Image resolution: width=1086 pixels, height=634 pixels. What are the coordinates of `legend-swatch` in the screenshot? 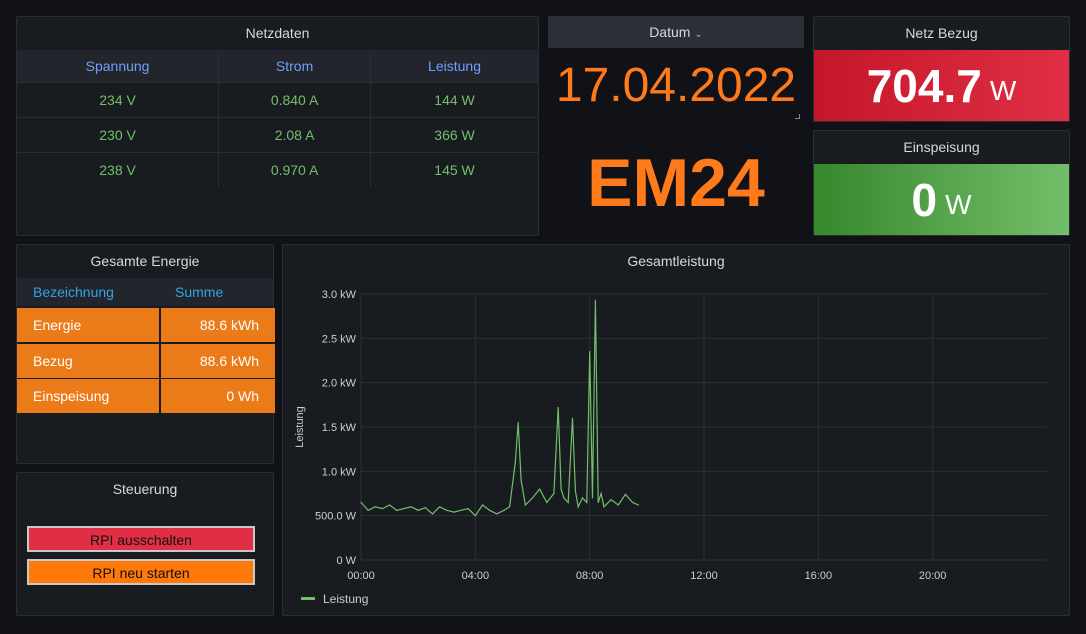 It's located at (308, 598).